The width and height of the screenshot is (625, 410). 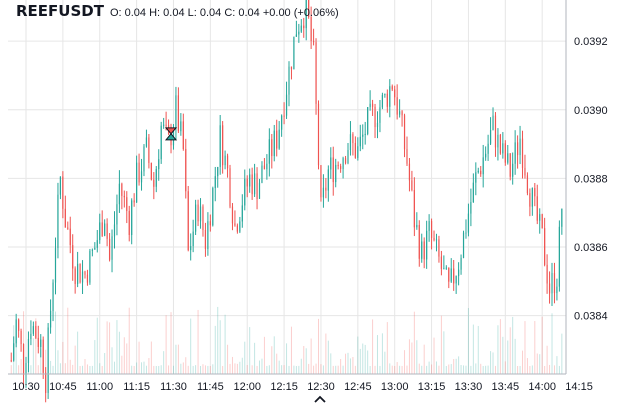 I want to click on y-tick-label: 0.0390, so click(x=591, y=111).